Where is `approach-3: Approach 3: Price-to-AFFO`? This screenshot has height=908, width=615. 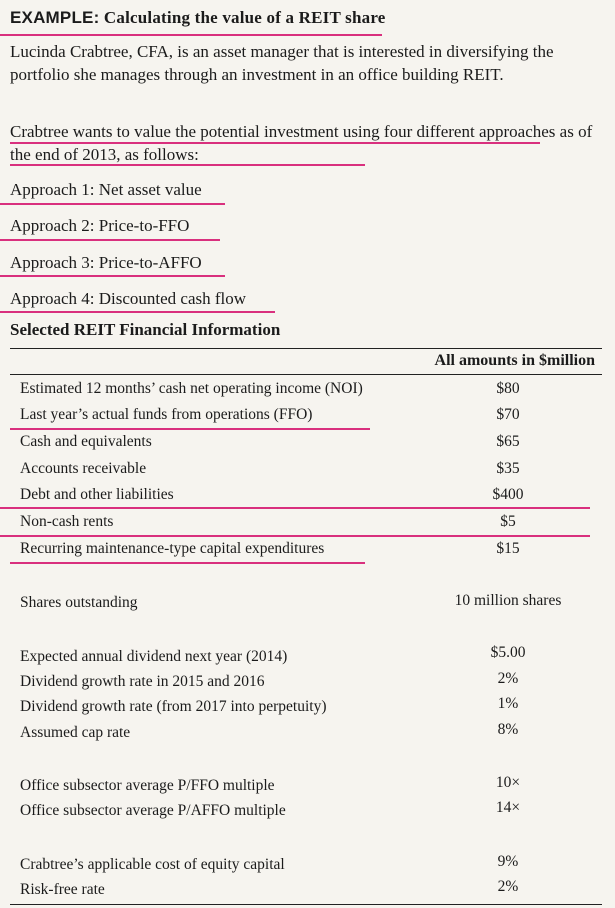
approach-3: Approach 3: Price-to-AFFO is located at coordinates (106, 262).